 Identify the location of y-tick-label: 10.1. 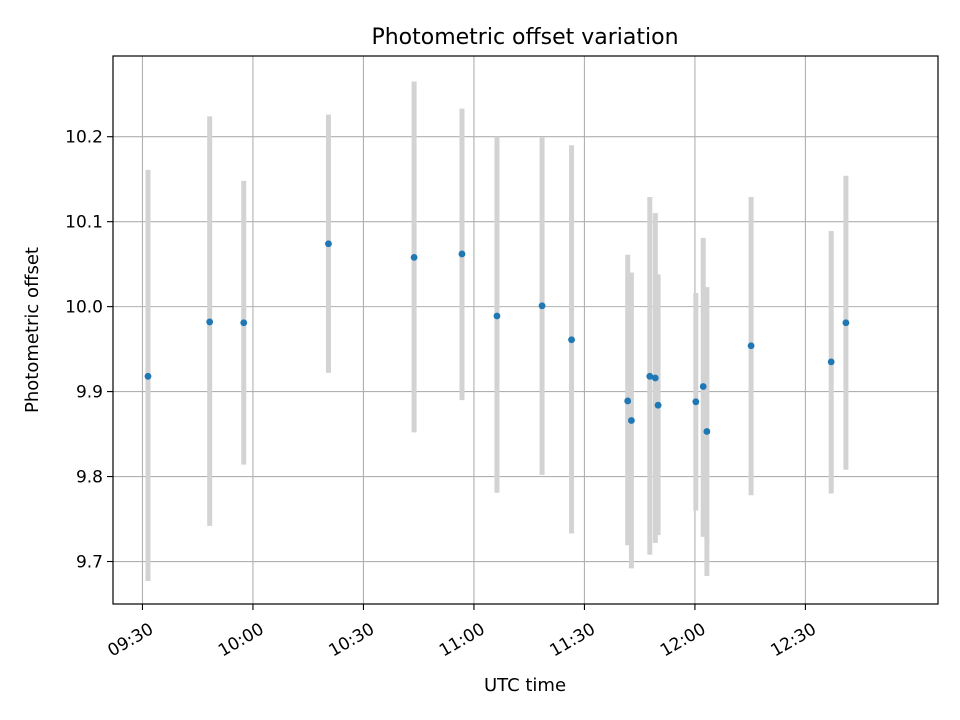
(84, 223).